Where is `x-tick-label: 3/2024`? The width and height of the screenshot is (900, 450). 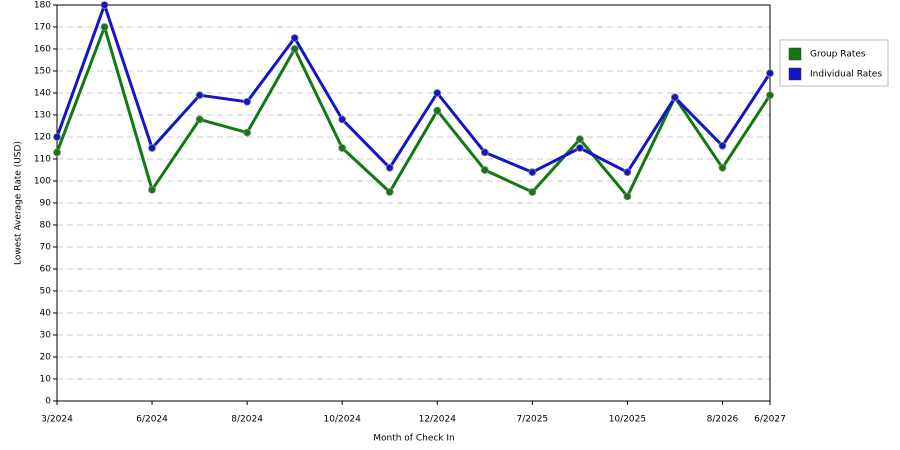 x-tick-label: 3/2024 is located at coordinates (57, 420).